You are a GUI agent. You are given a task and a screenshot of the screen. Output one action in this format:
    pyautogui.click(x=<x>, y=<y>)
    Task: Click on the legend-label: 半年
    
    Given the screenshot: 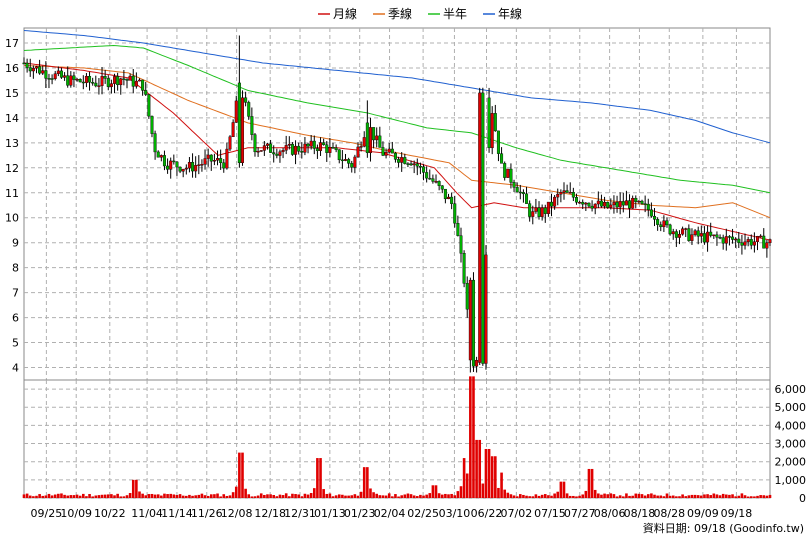 What is the action you would take?
    pyautogui.click(x=455, y=14)
    